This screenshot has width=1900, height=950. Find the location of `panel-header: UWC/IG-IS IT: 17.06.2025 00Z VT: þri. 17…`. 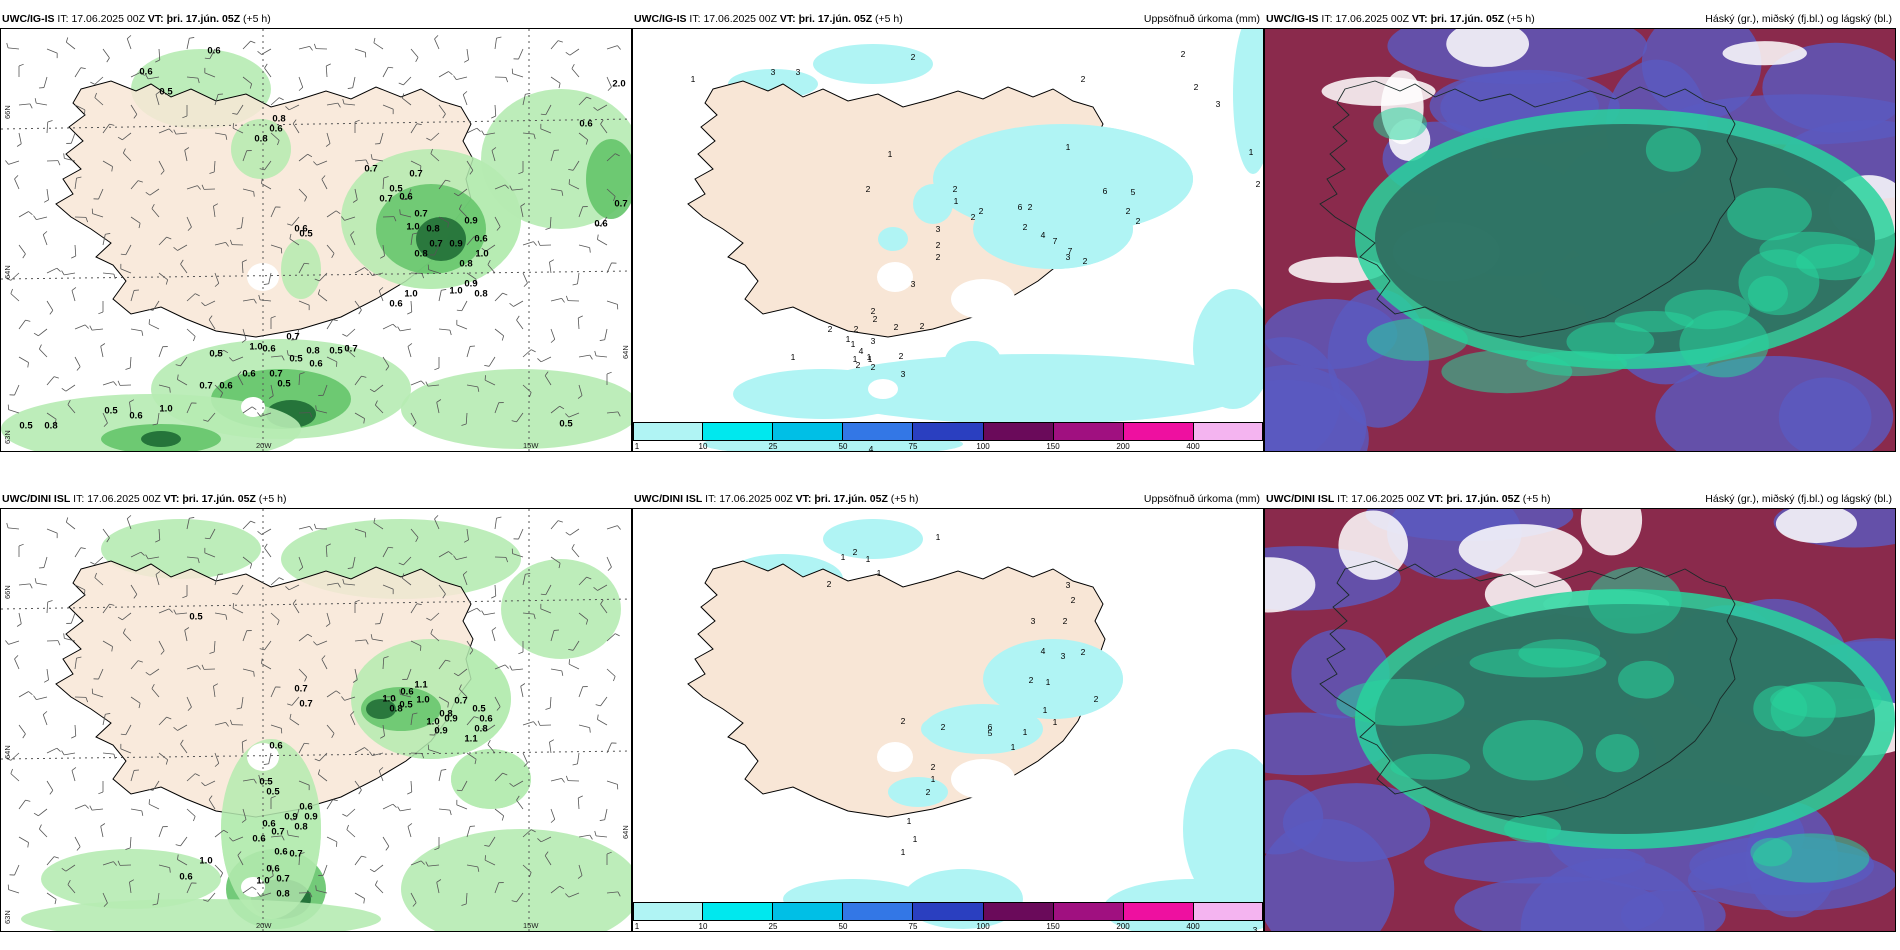

panel-header: UWC/IG-IS IT: 17.06.2025 00Z VT: þri. 17… is located at coordinates (1579, 19).